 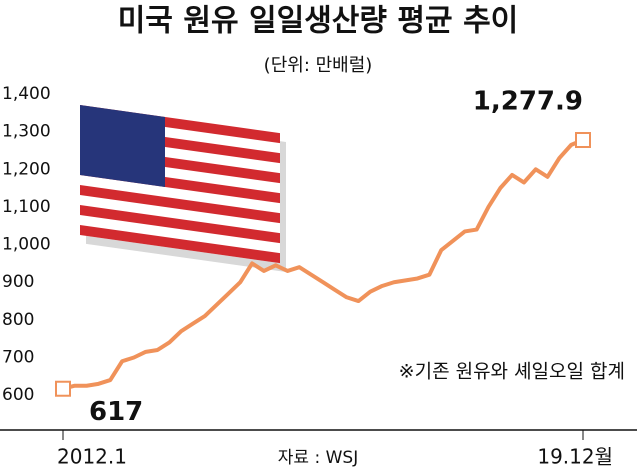 What do you see at coordinates (26, 245) in the screenshot?
I see `y-tick-label: 1,000` at bounding box center [26, 245].